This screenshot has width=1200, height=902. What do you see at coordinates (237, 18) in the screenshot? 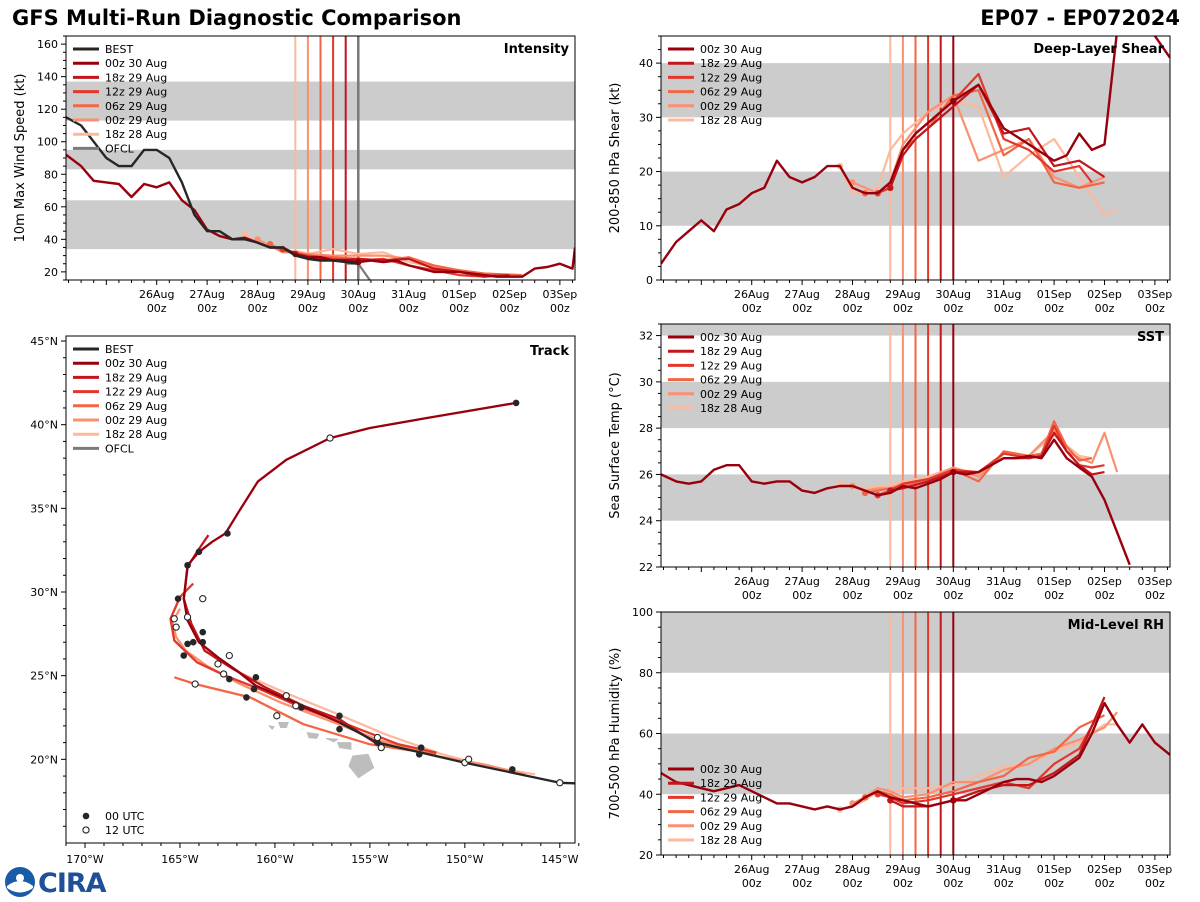
I see `page-title: GFS Multi-Run Diagnostic Comparison` at bounding box center [237, 18].